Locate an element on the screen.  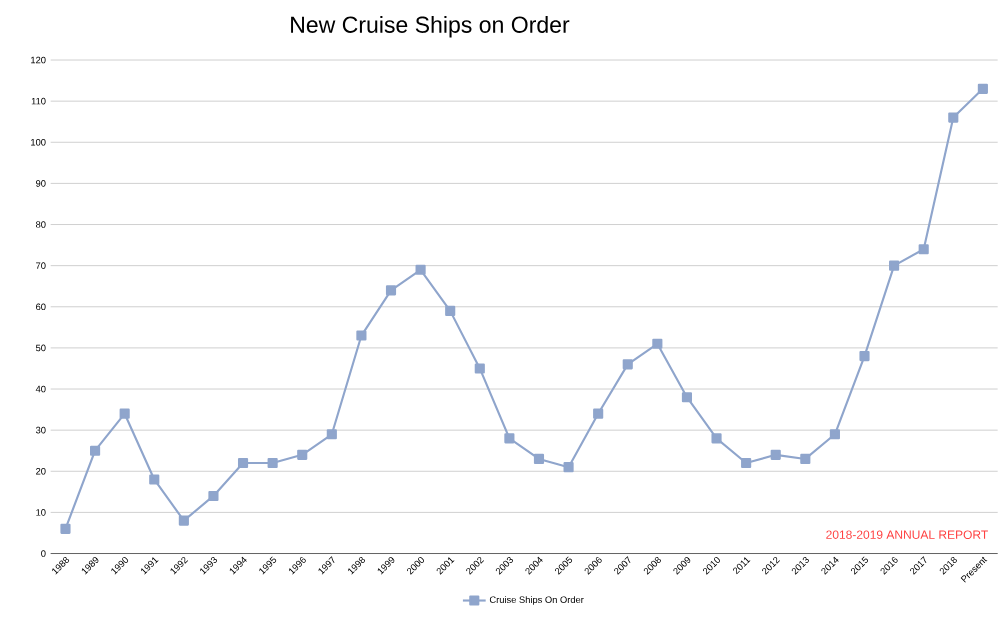
legend-label: Cruise Ships On Order is located at coordinates (536, 600).